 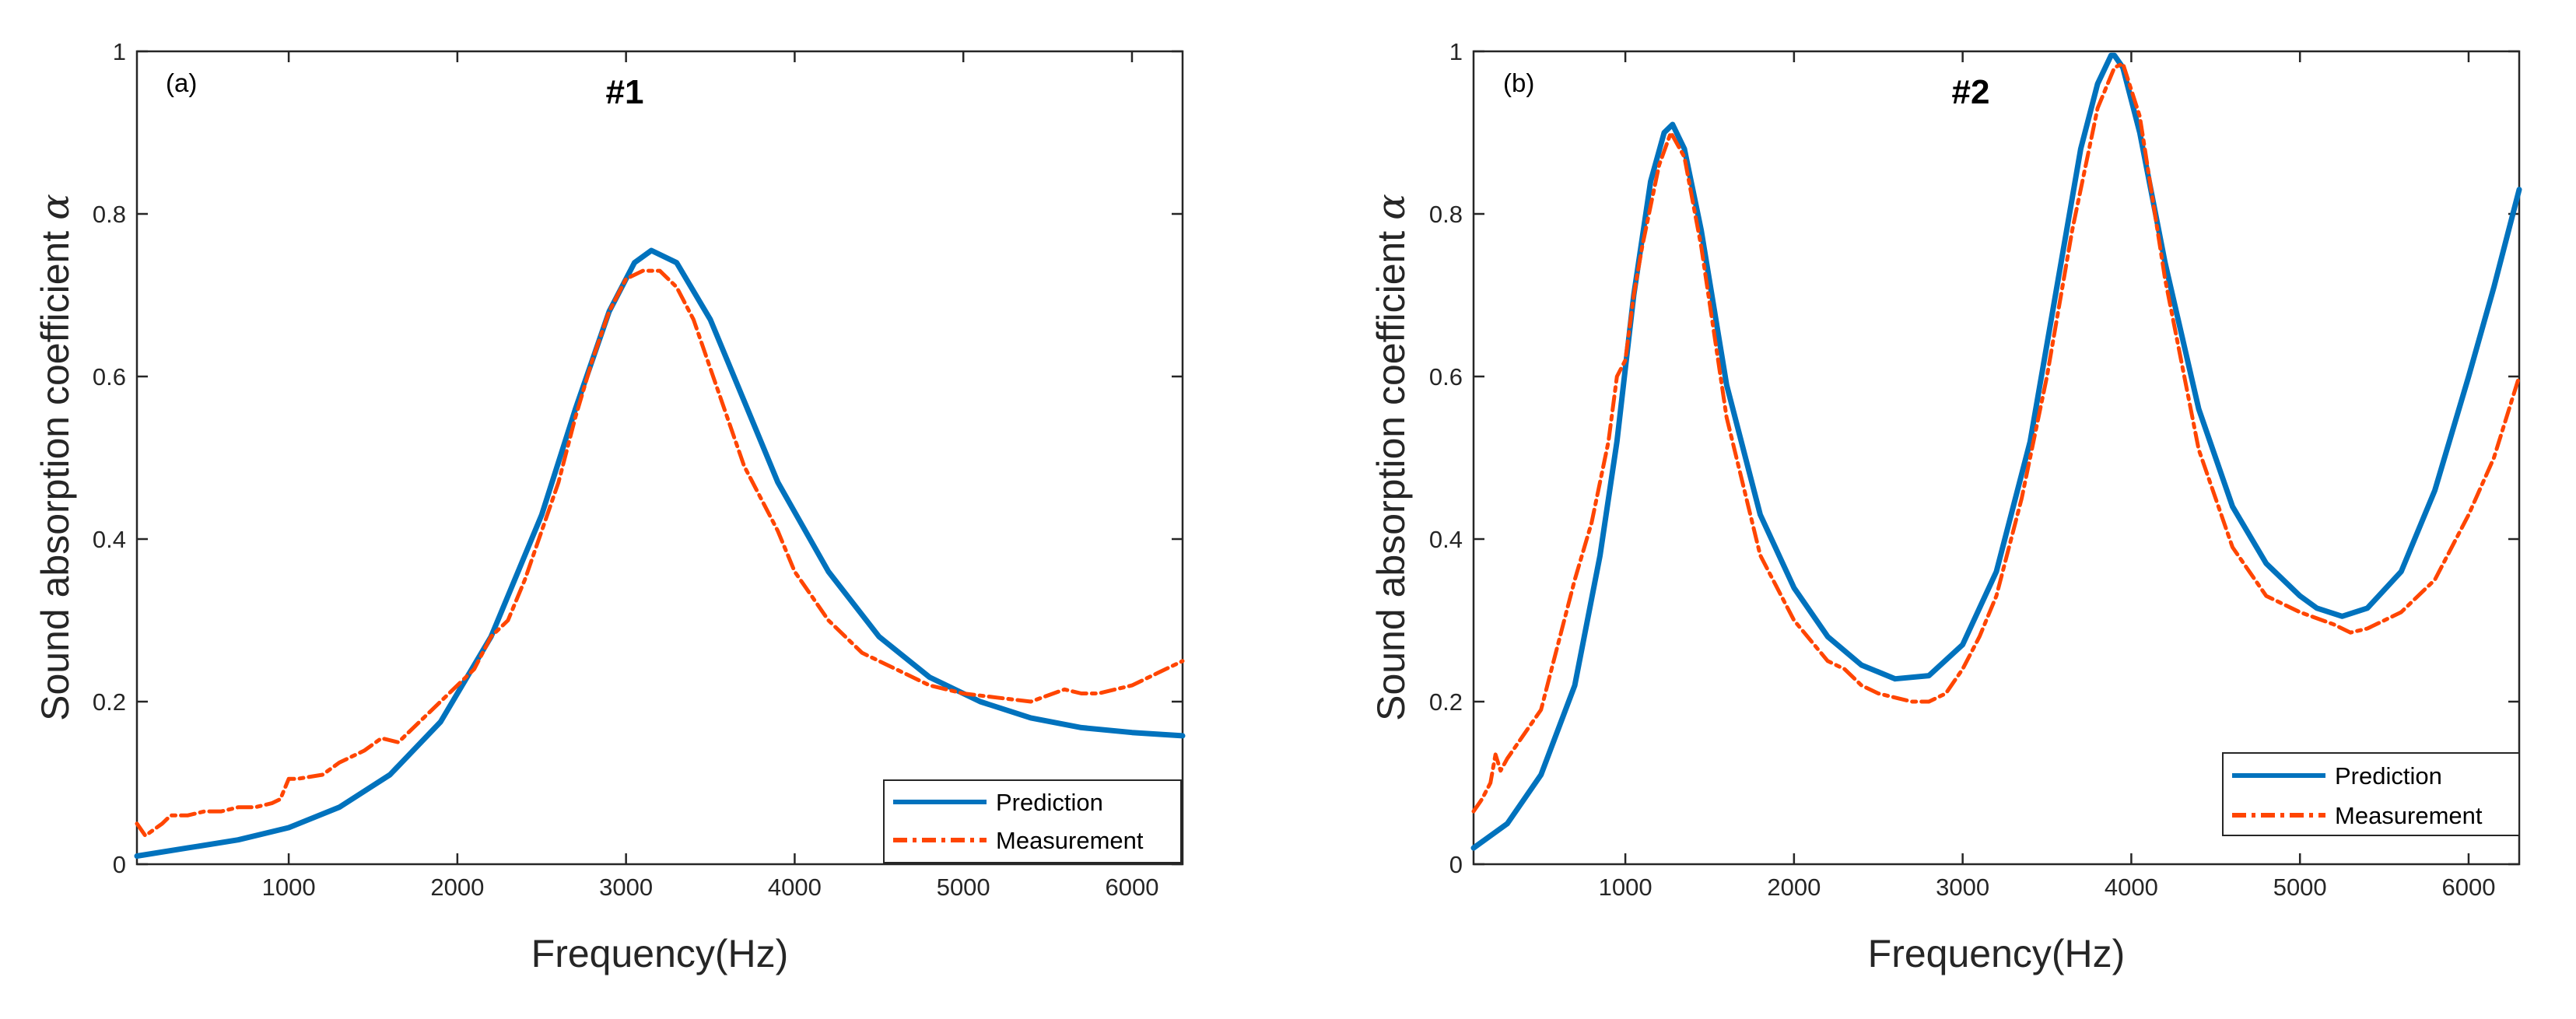 What do you see at coordinates (660, 954) in the screenshot?
I see `panel-a-x-axis-title: Frequency(Hz)` at bounding box center [660, 954].